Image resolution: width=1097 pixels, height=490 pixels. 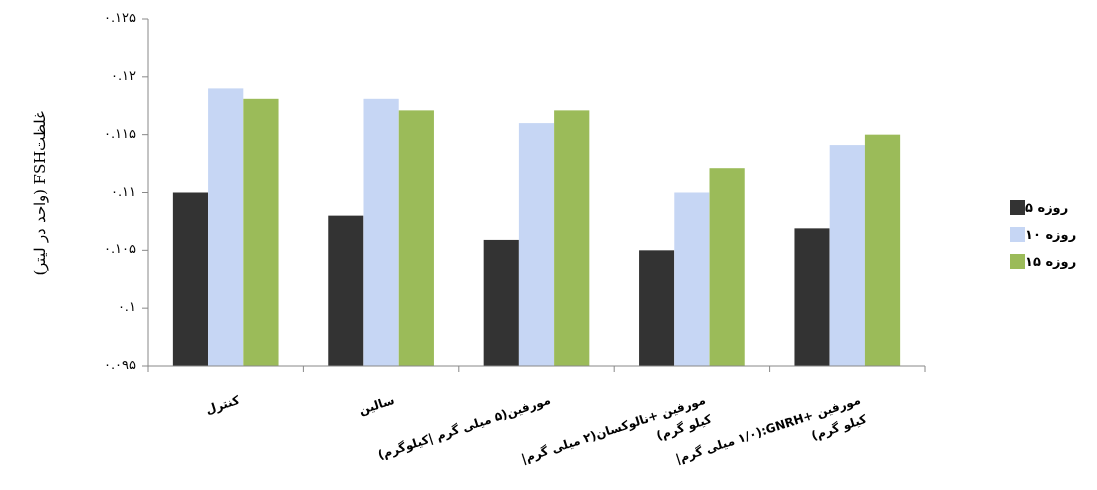 I want to click on x-tick-label: کنترل, so click(x=222, y=405).